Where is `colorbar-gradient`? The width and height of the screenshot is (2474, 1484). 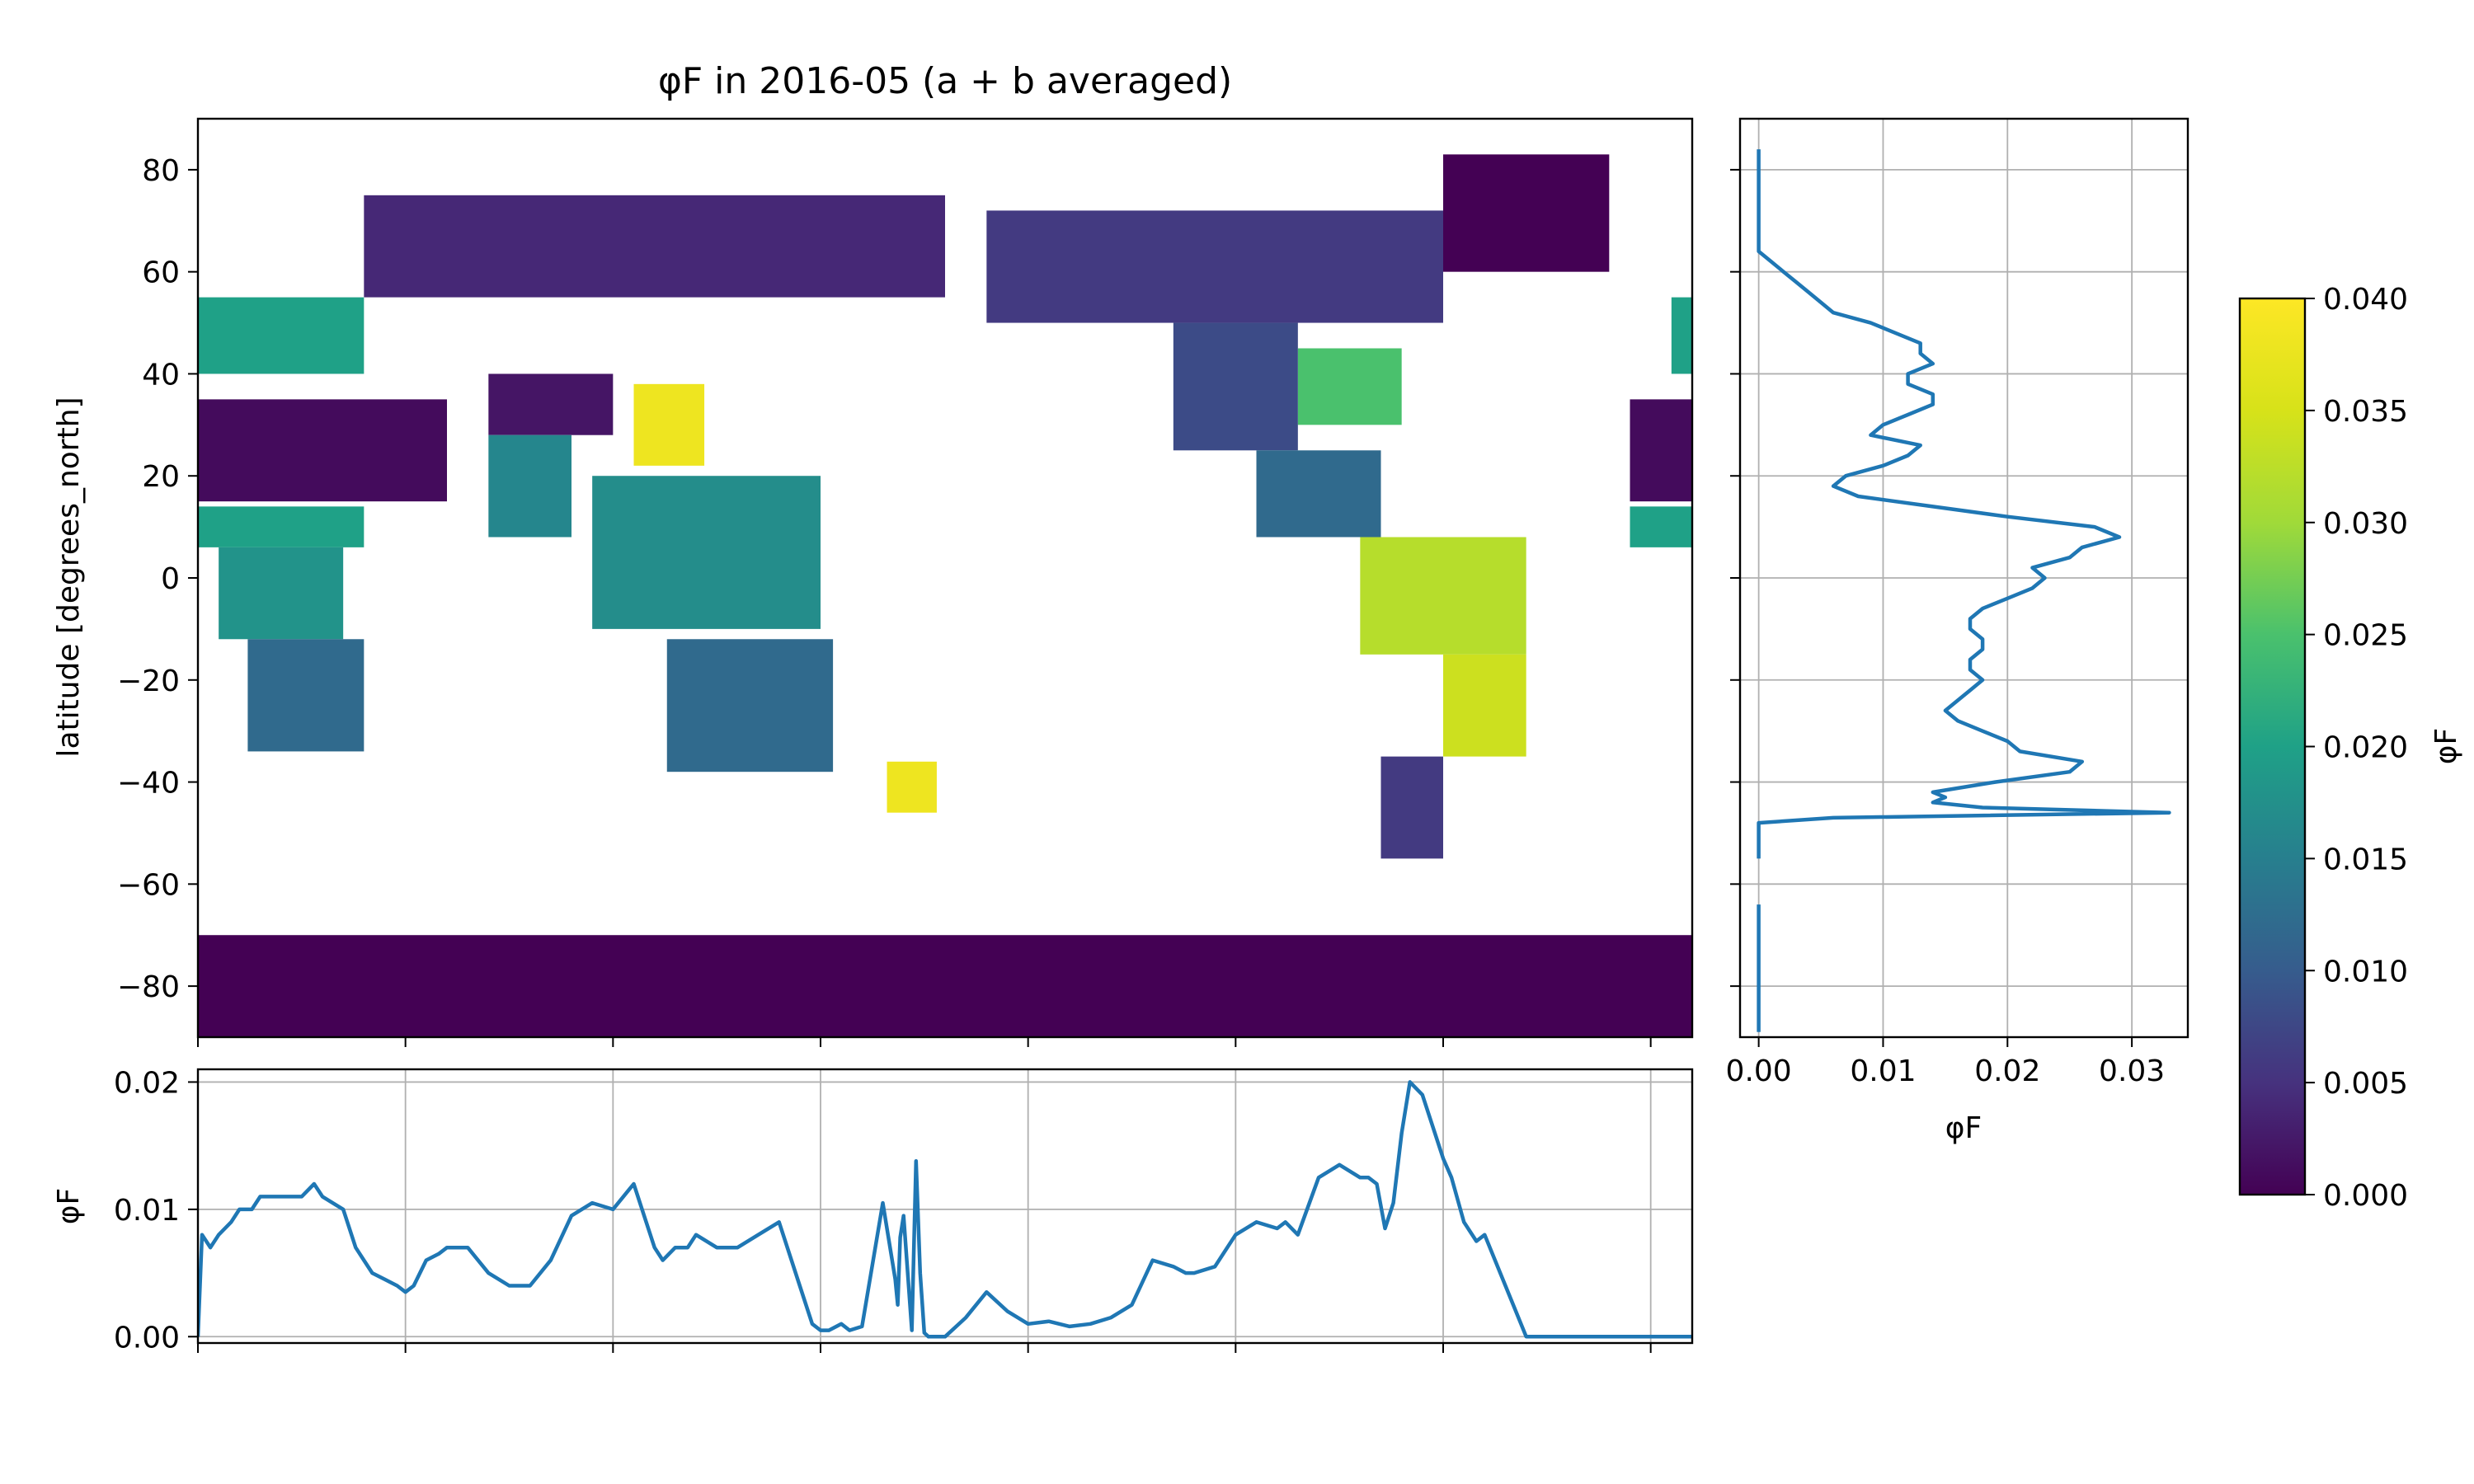 colorbar-gradient is located at coordinates (2272, 746).